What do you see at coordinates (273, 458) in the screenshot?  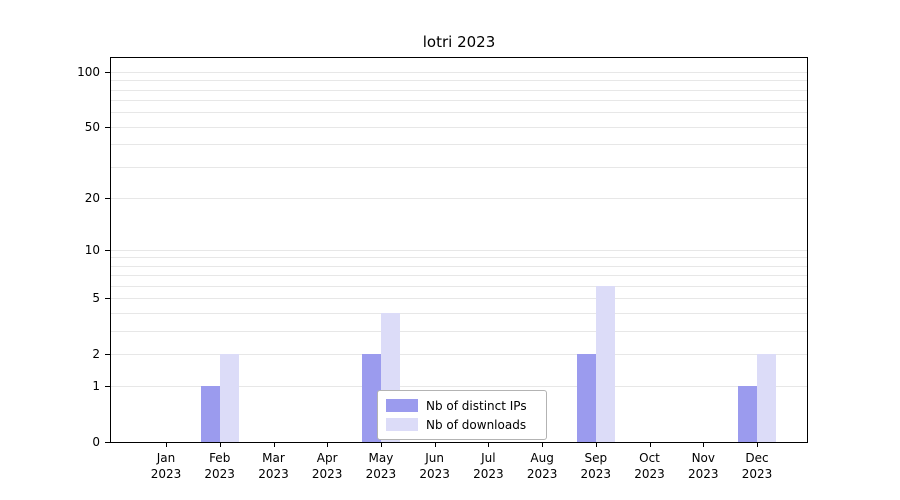 I see `x-tick-month: Mar` at bounding box center [273, 458].